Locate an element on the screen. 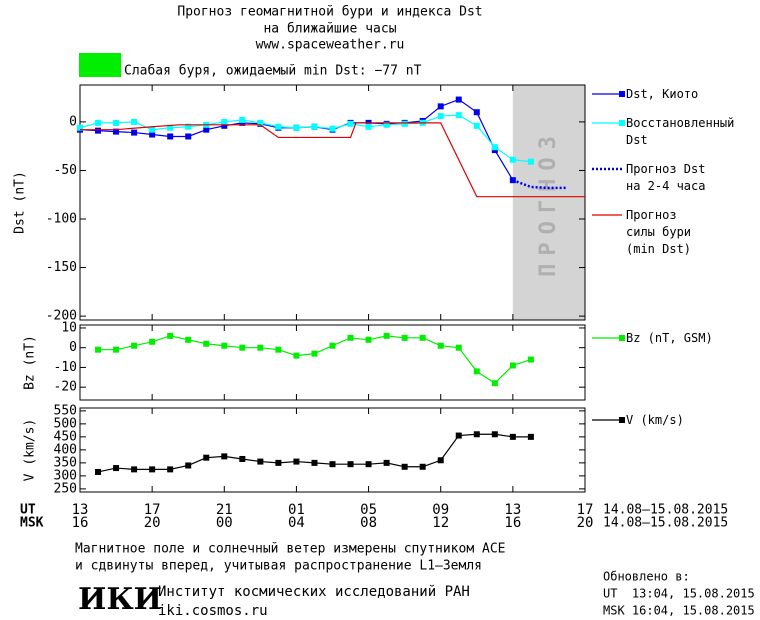 The image size is (760, 620). x-axis-label: UT is located at coordinates (28, 510).